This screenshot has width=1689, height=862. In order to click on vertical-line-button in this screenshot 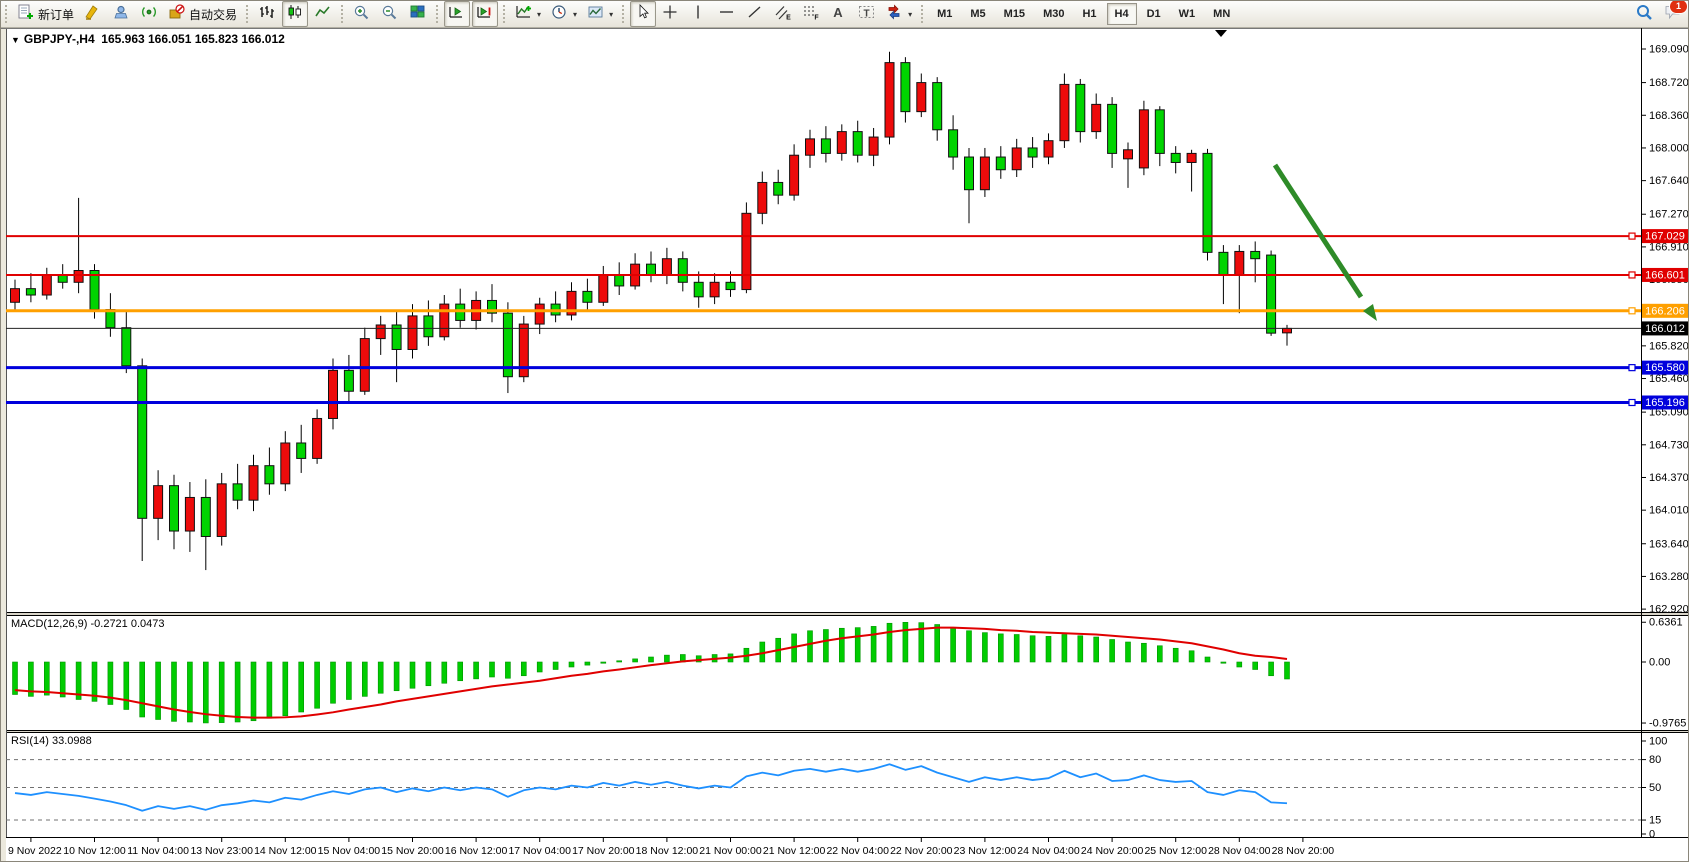, I will do `click(699, 14)`.